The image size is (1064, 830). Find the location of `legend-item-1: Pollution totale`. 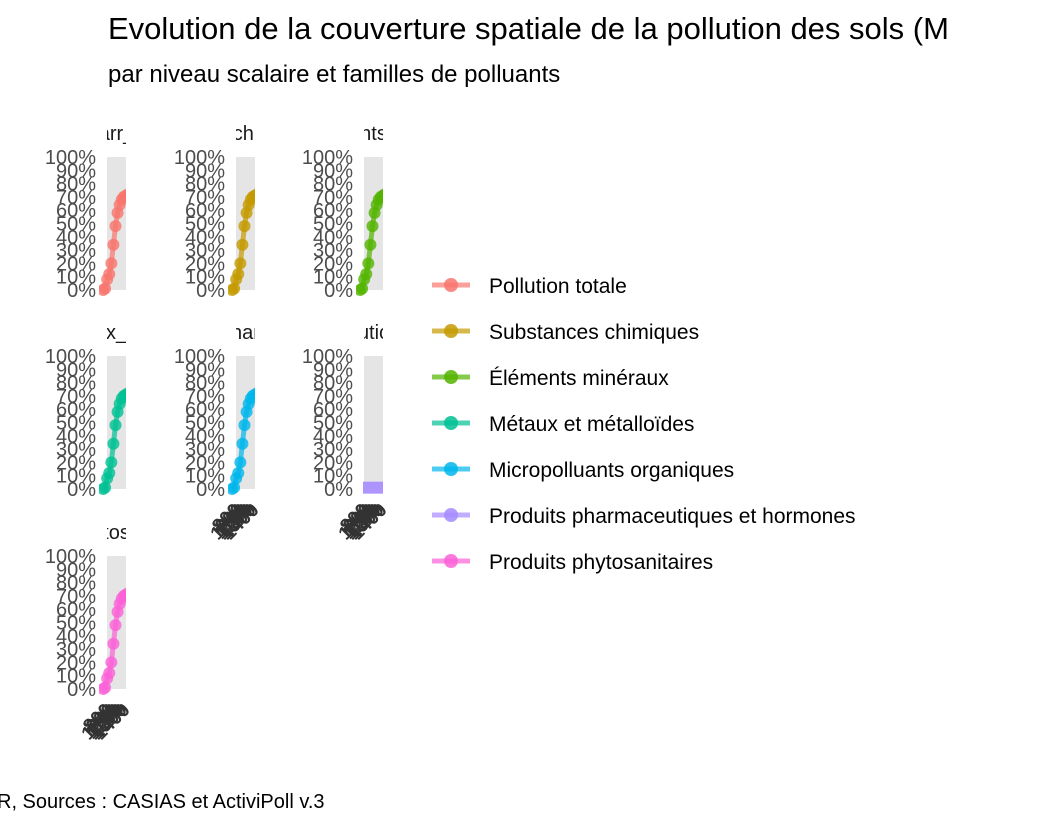

legend-item-1: Pollution totale is located at coordinates (529, 286).